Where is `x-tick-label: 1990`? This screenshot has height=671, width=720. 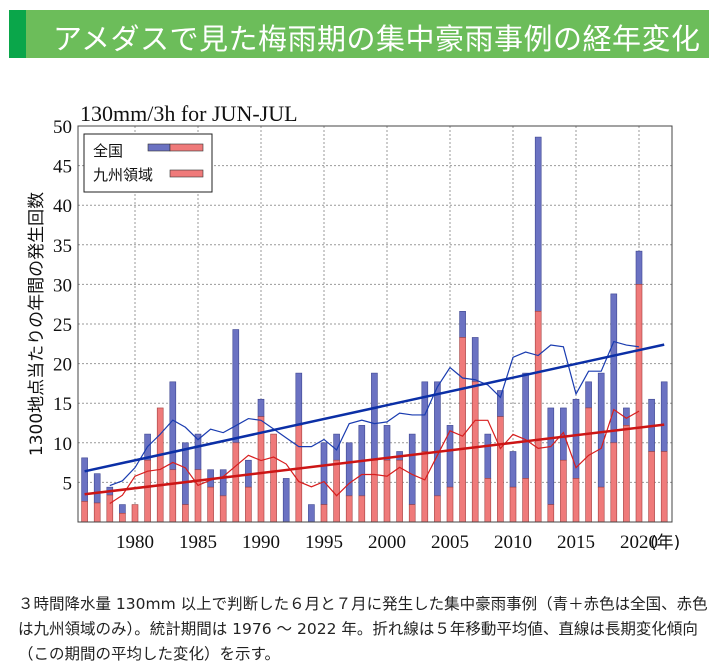
x-tick-label: 1990 is located at coordinates (261, 542).